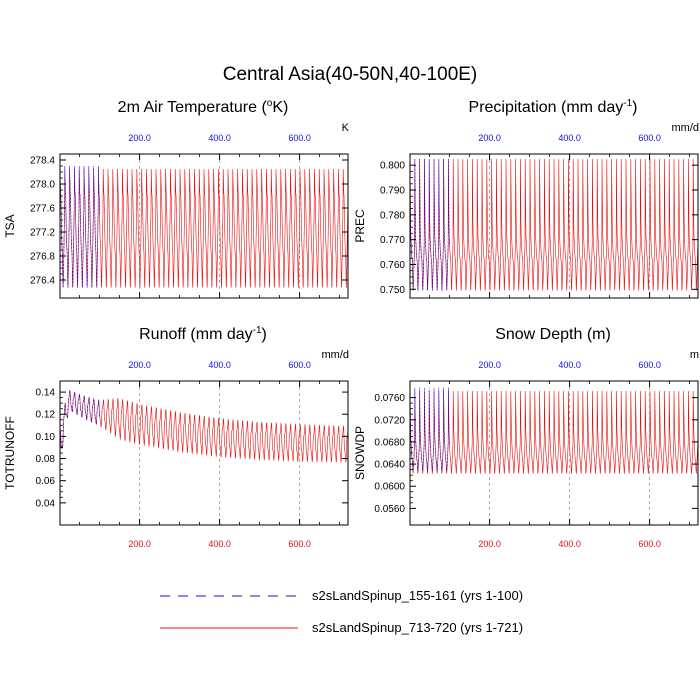 The width and height of the screenshot is (700, 700). What do you see at coordinates (392, 290) in the screenshot?
I see `y-tick-label-prec-0: 0.750` at bounding box center [392, 290].